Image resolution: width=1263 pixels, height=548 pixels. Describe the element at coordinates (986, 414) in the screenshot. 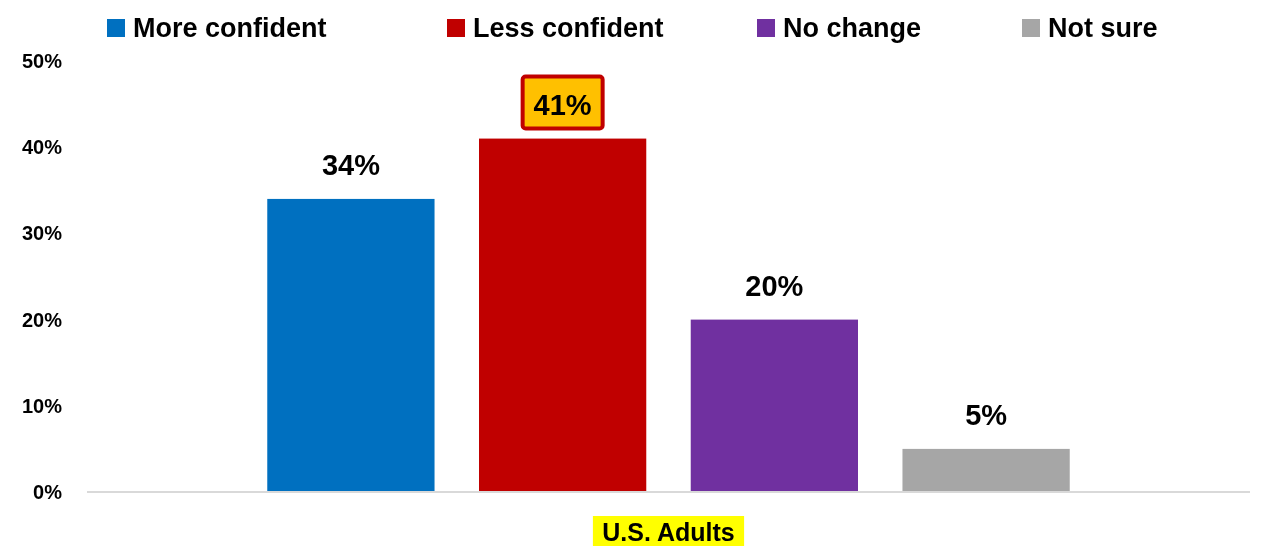

I see `data-label: 5%` at that location.